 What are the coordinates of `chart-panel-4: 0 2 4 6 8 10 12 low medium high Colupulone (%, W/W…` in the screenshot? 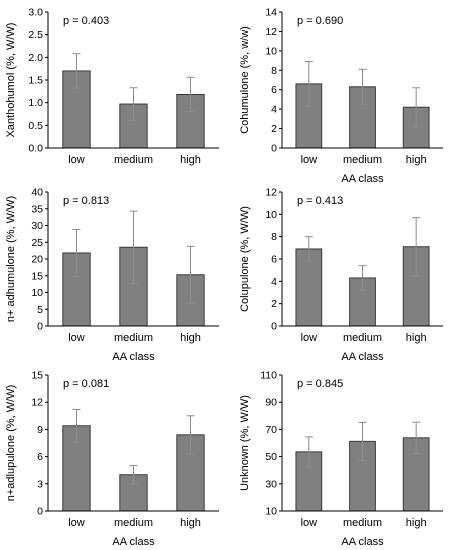 It's located at (341, 275).